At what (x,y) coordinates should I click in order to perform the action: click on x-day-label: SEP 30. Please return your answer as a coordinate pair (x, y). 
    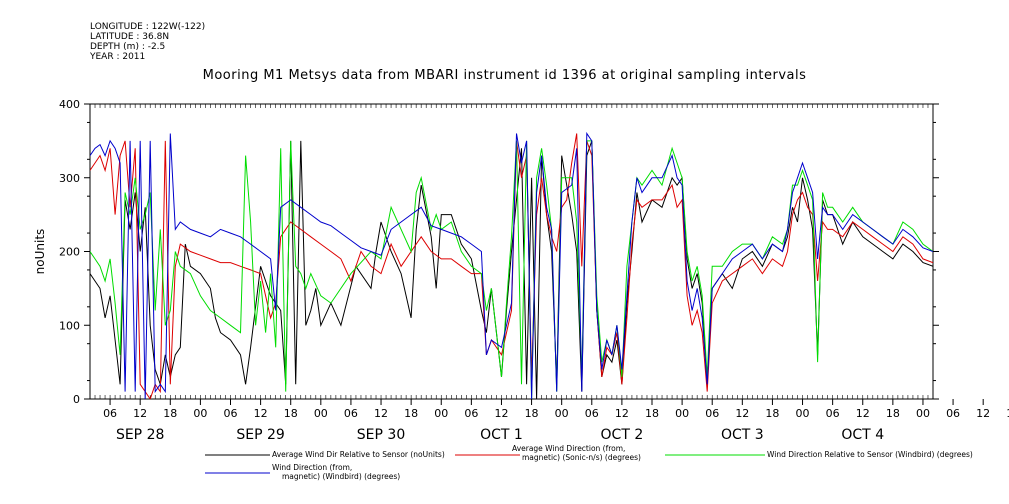
    Looking at the image, I should click on (381, 435).